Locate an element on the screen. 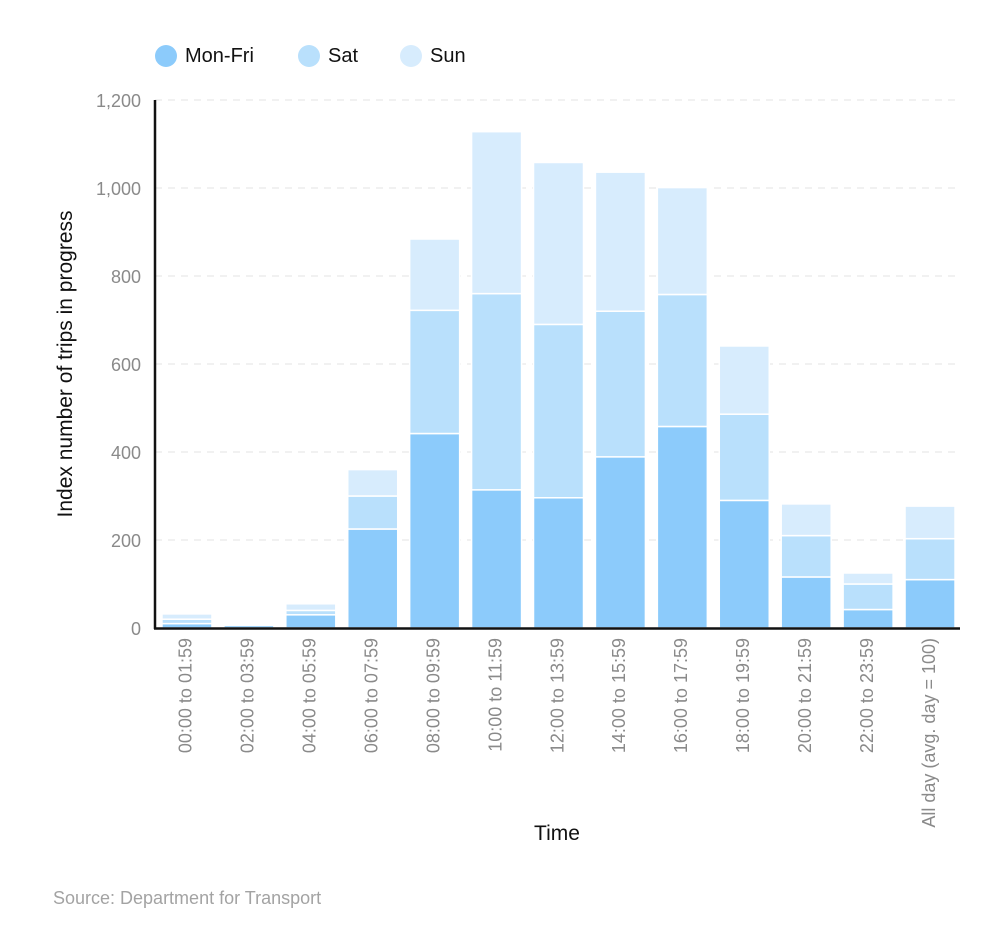 The width and height of the screenshot is (1000, 948). legend-label-mon-fri: Mon-Fri is located at coordinates (219, 55).